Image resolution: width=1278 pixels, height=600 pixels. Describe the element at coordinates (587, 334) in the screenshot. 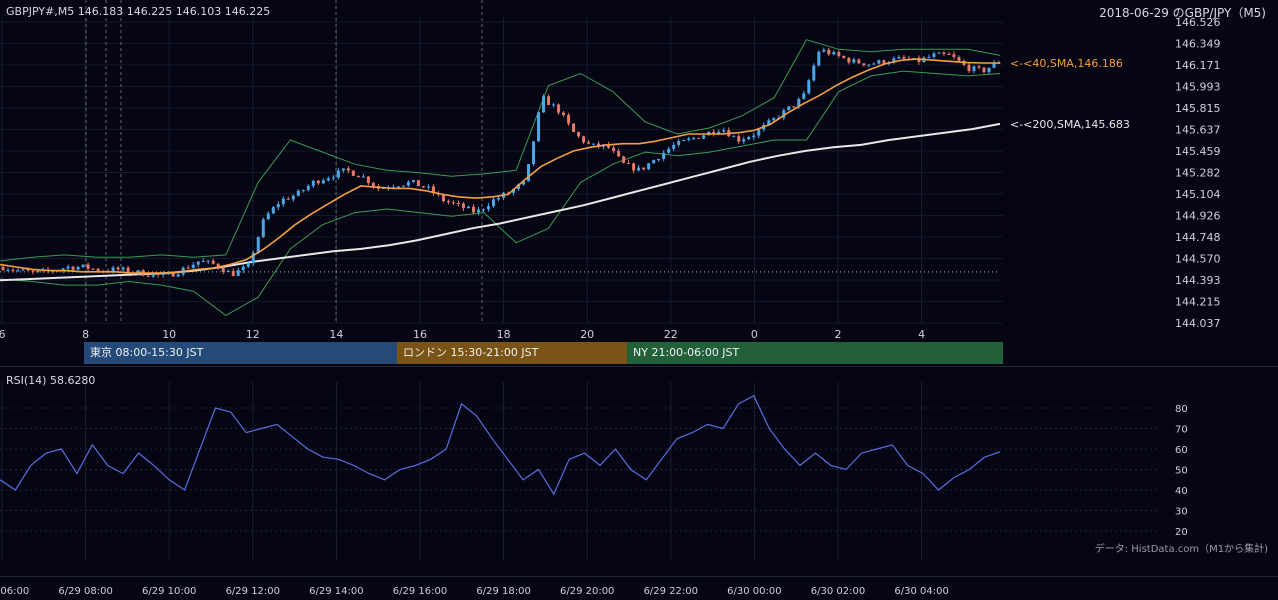

I see `x-tick-label: 20` at that location.